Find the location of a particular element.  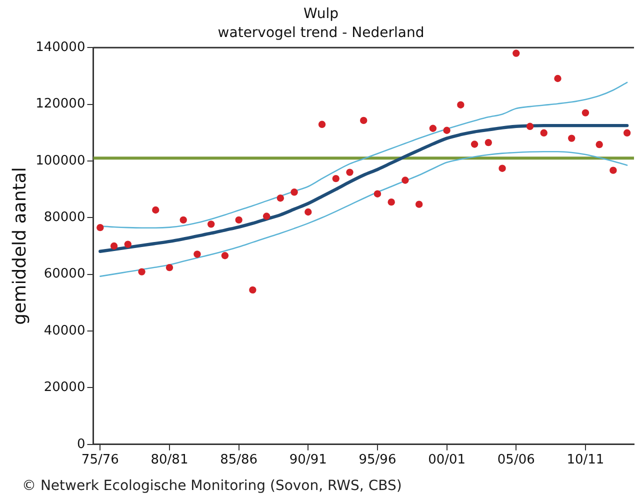

x-tick-label: 10/11 is located at coordinates (585, 460).